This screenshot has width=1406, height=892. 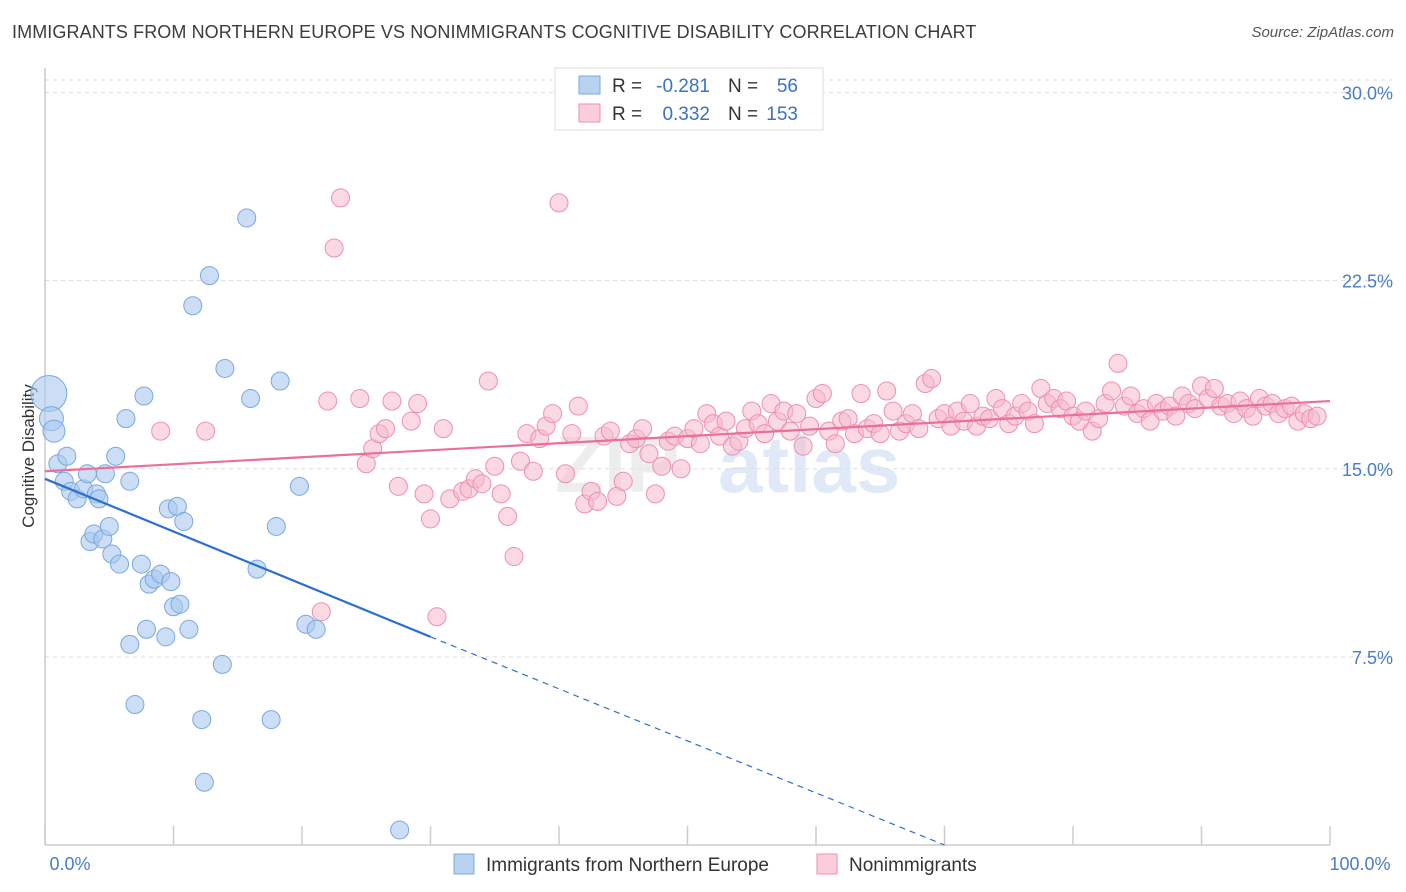 What do you see at coordinates (687, 835) in the screenshot?
I see `x-ticks` at bounding box center [687, 835].